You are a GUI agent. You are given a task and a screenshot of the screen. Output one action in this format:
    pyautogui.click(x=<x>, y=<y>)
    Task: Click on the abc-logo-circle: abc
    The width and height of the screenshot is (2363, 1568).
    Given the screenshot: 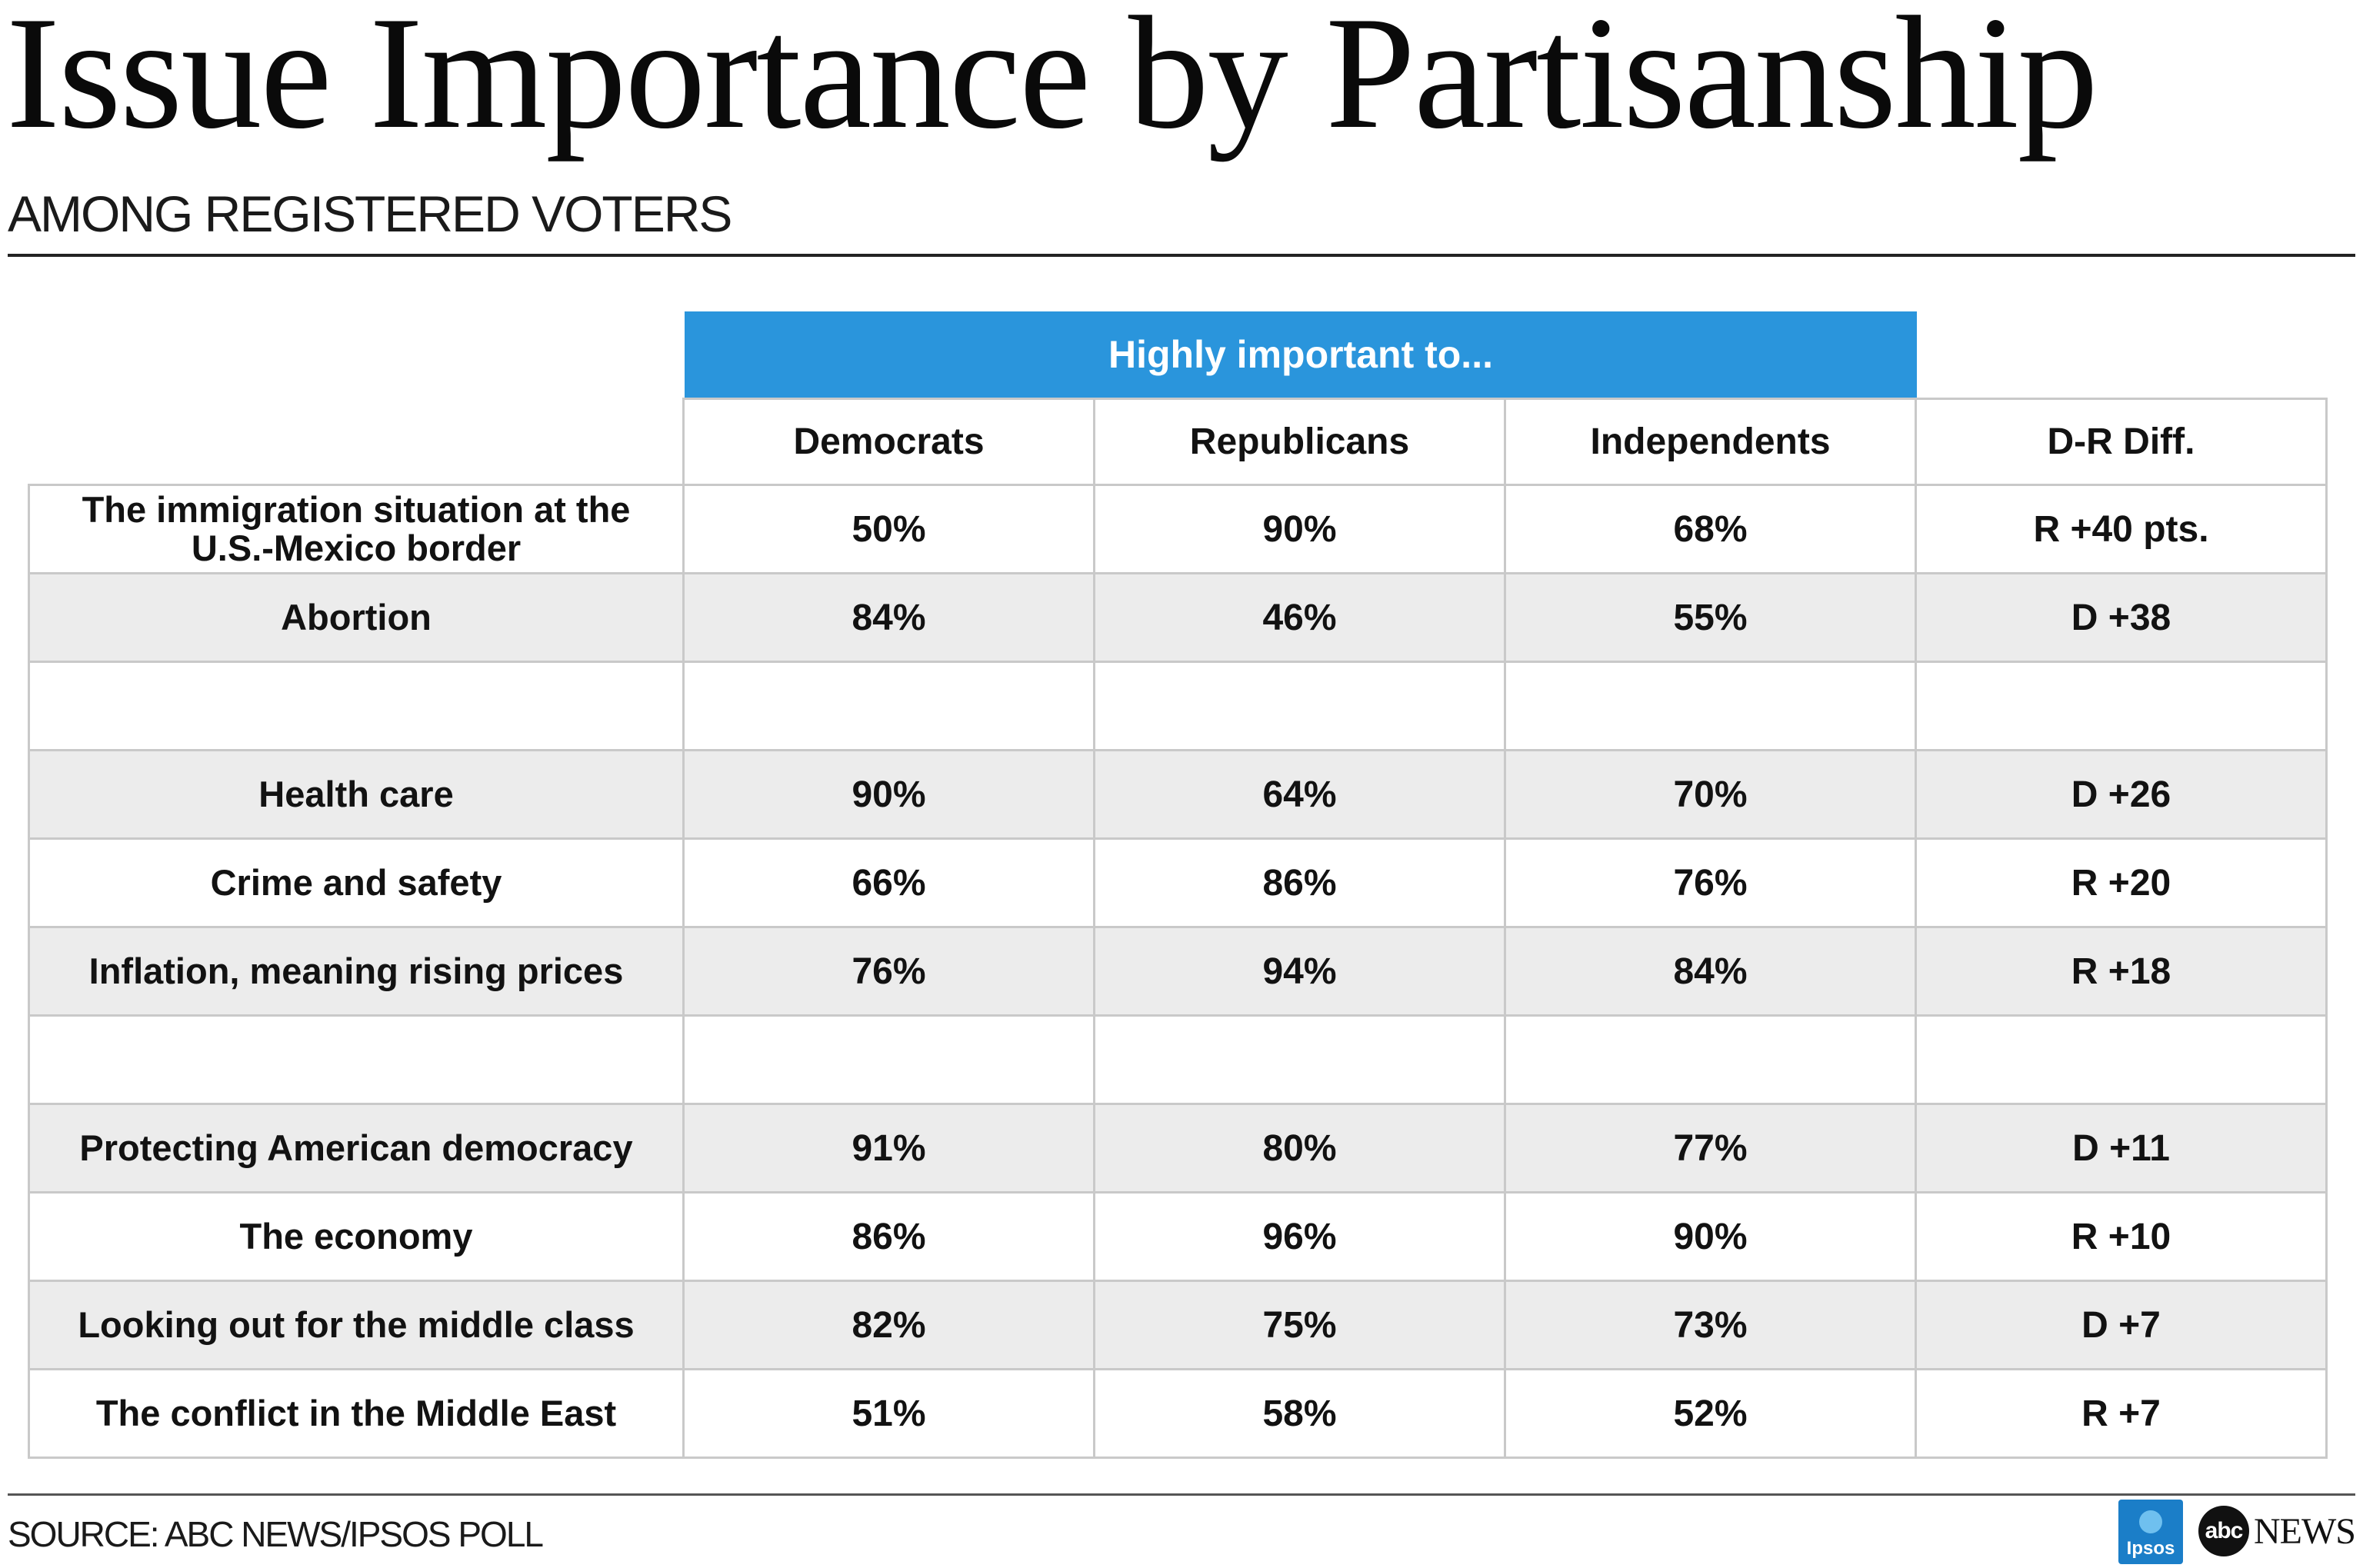 What is the action you would take?
    pyautogui.click(x=2223, y=1531)
    